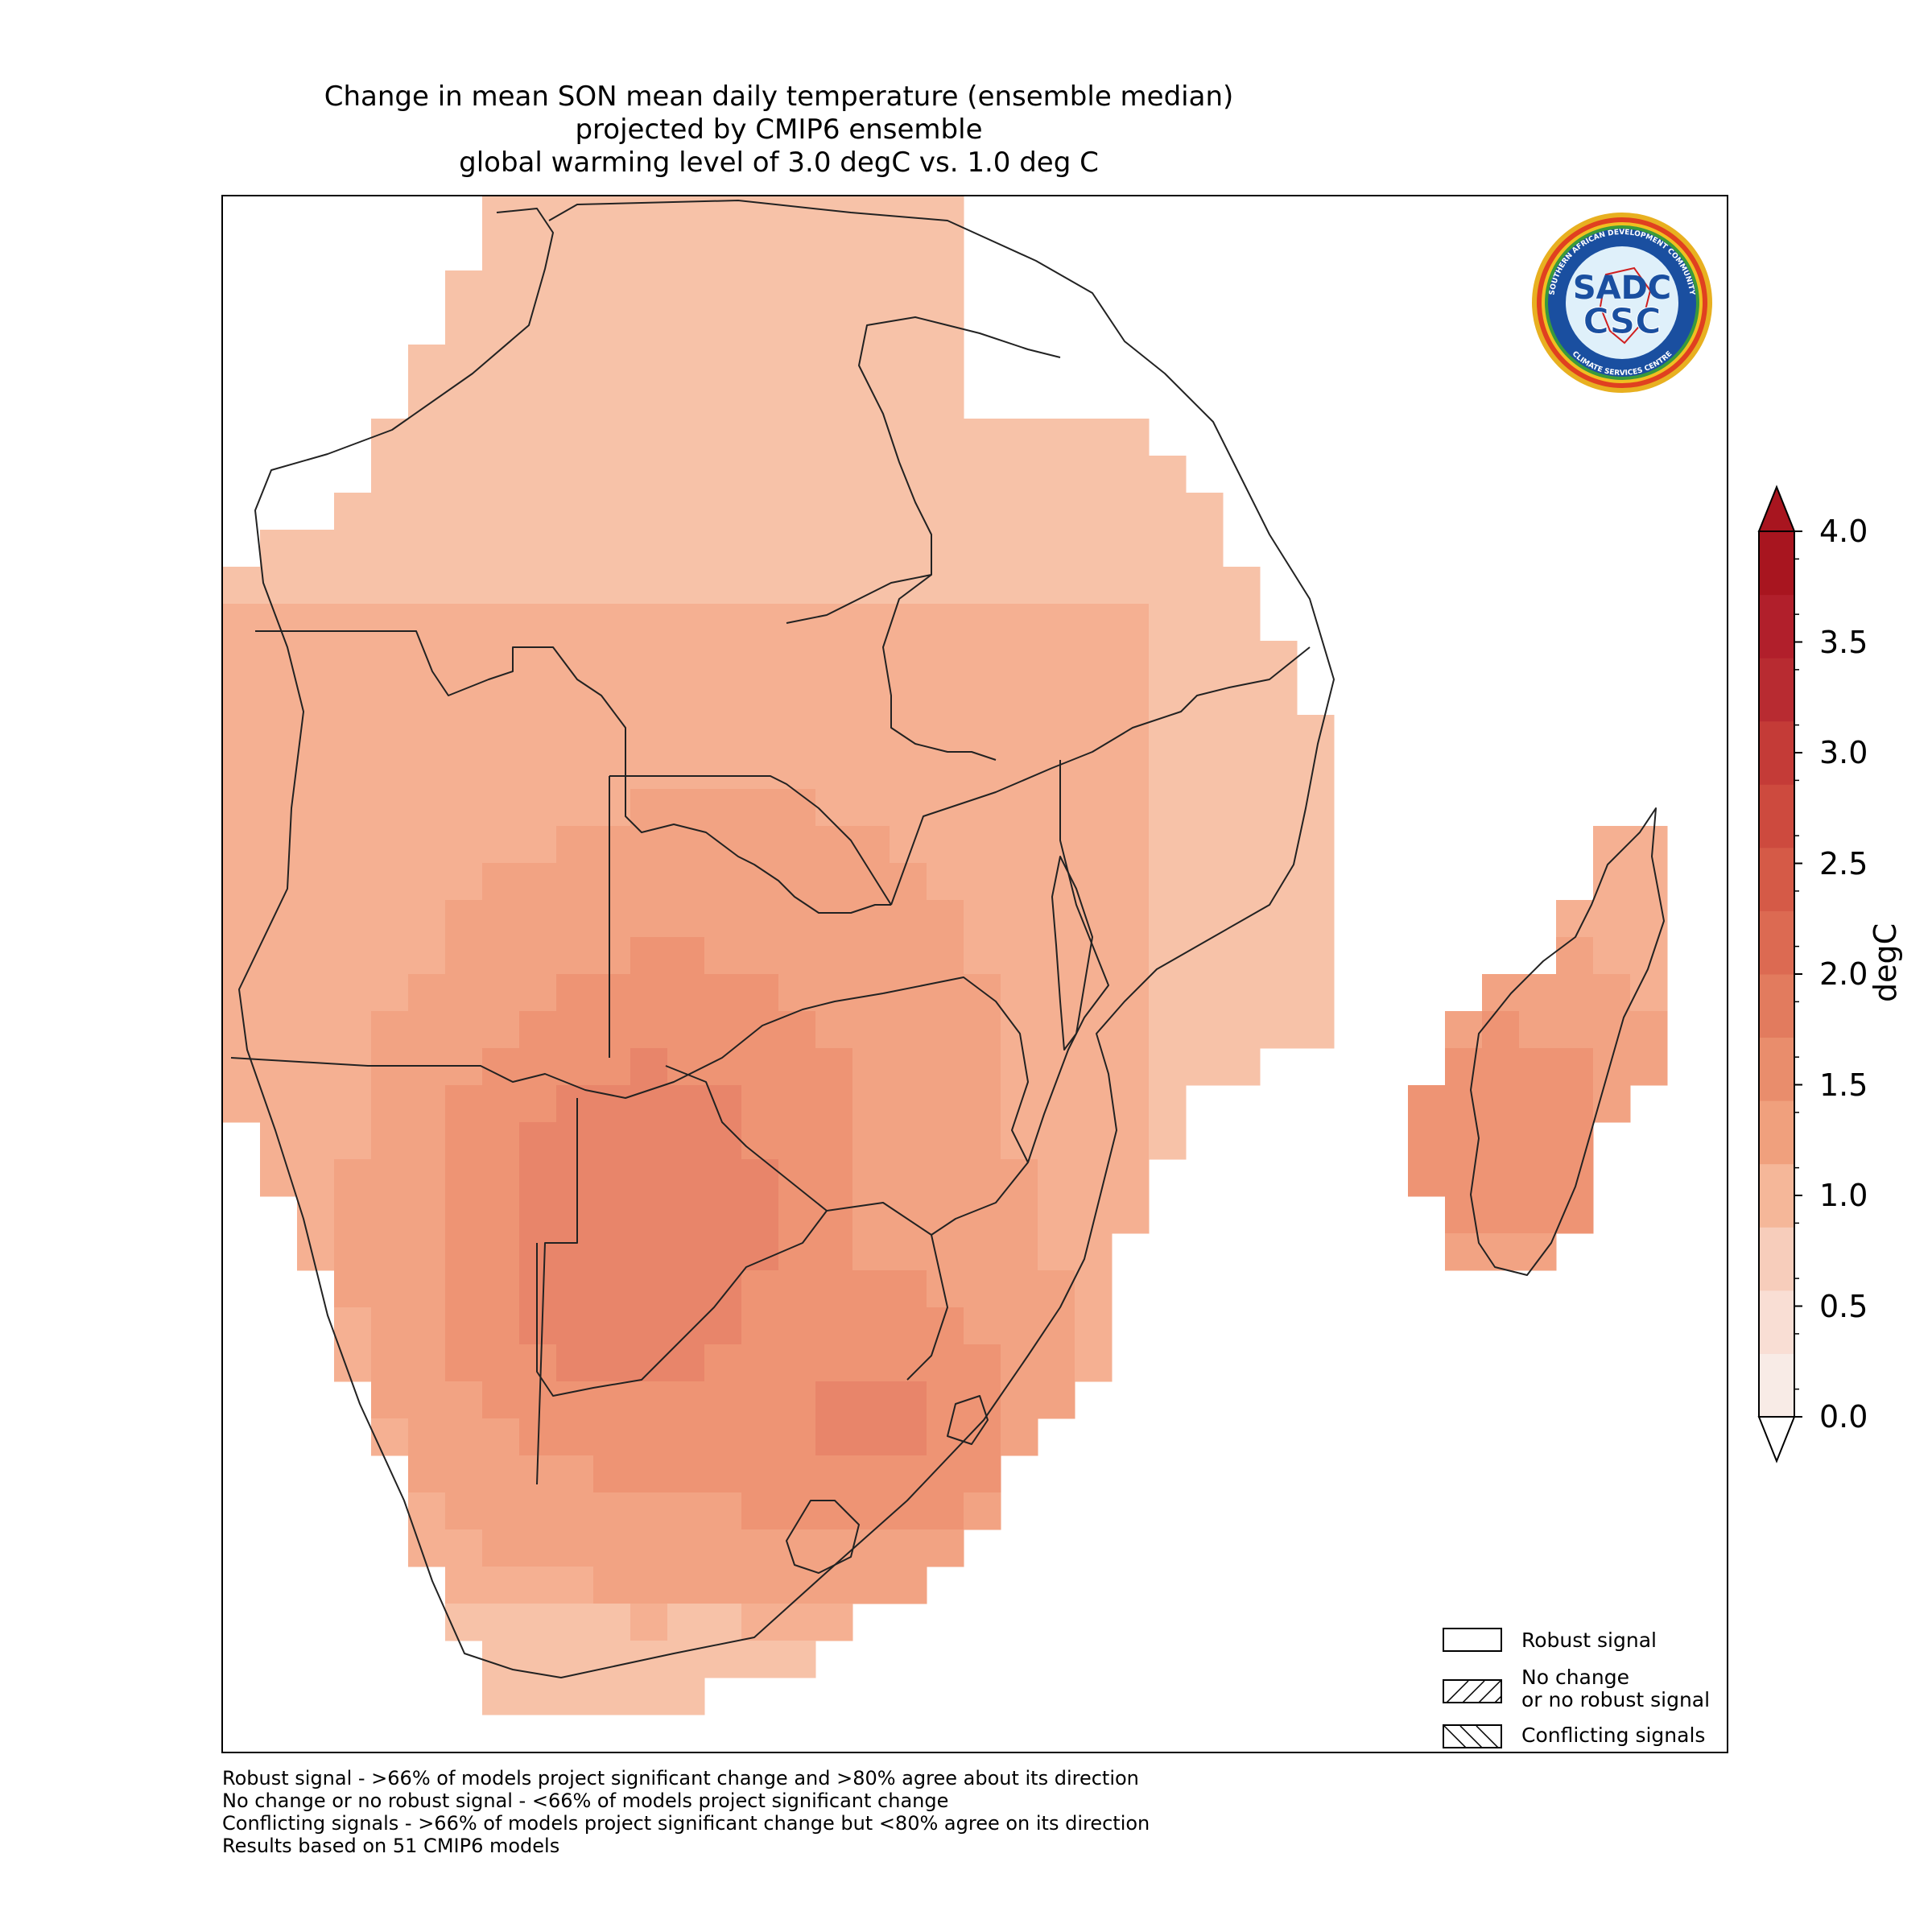 The image size is (1932, 1932). Describe the element at coordinates (1616, 1699) in the screenshot. I see `legend-label-no-change-line2: or no robust signal` at that location.